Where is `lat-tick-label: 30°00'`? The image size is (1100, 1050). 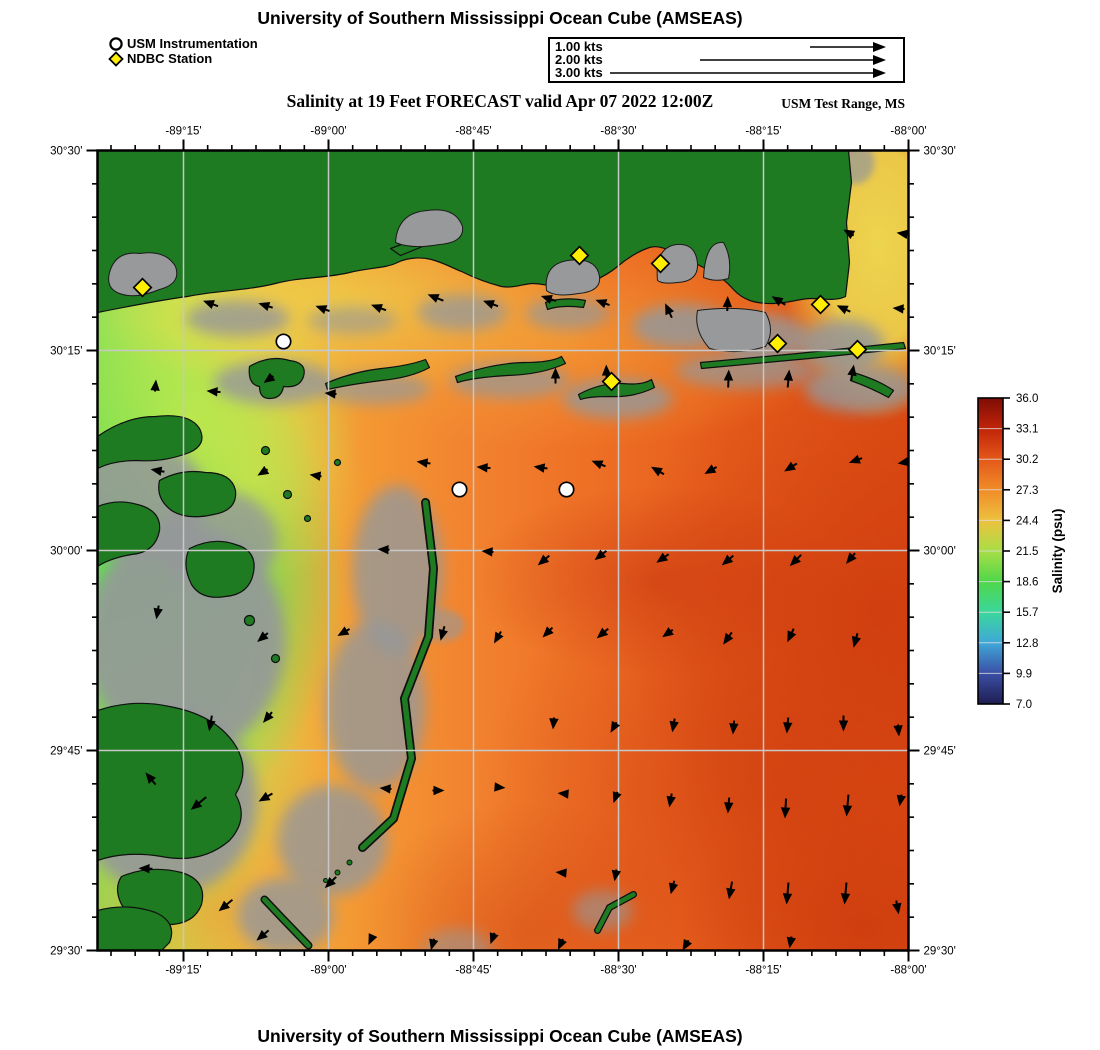
lat-tick-label: 30°00' is located at coordinates (940, 552).